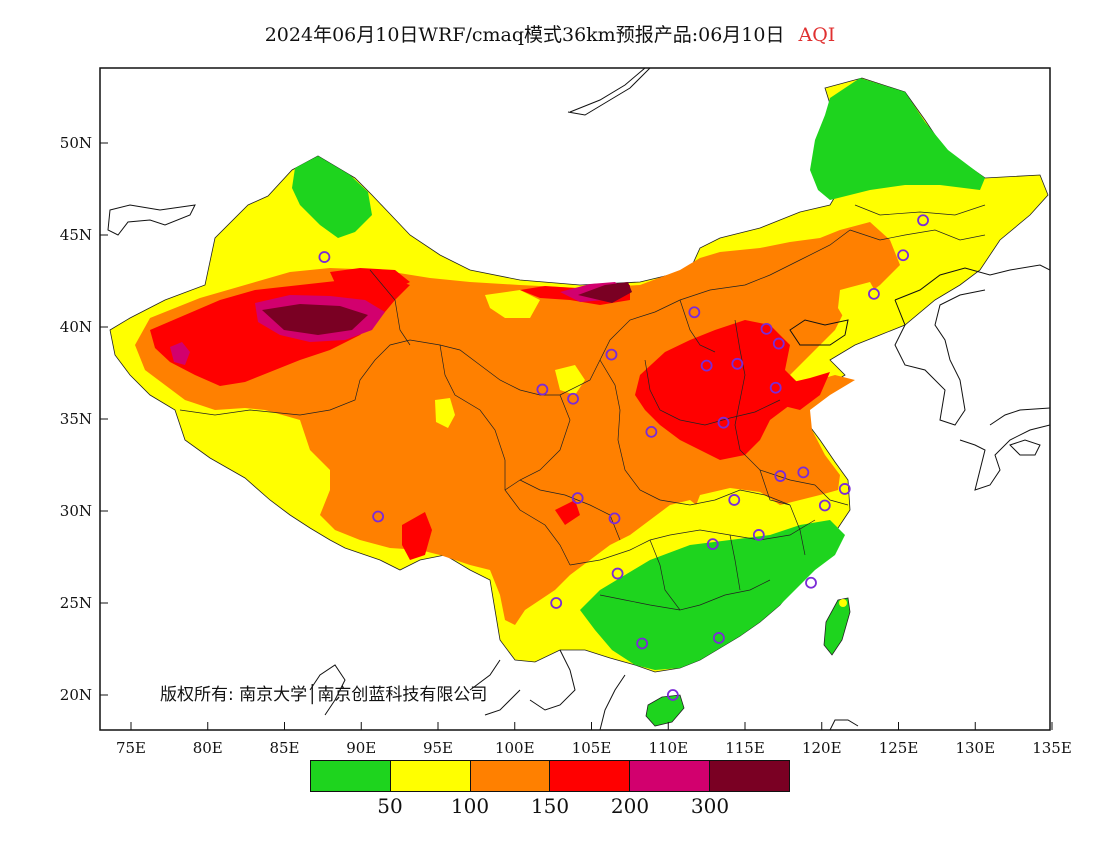  I want to click on x-tick-label: 85E, so click(284, 748).